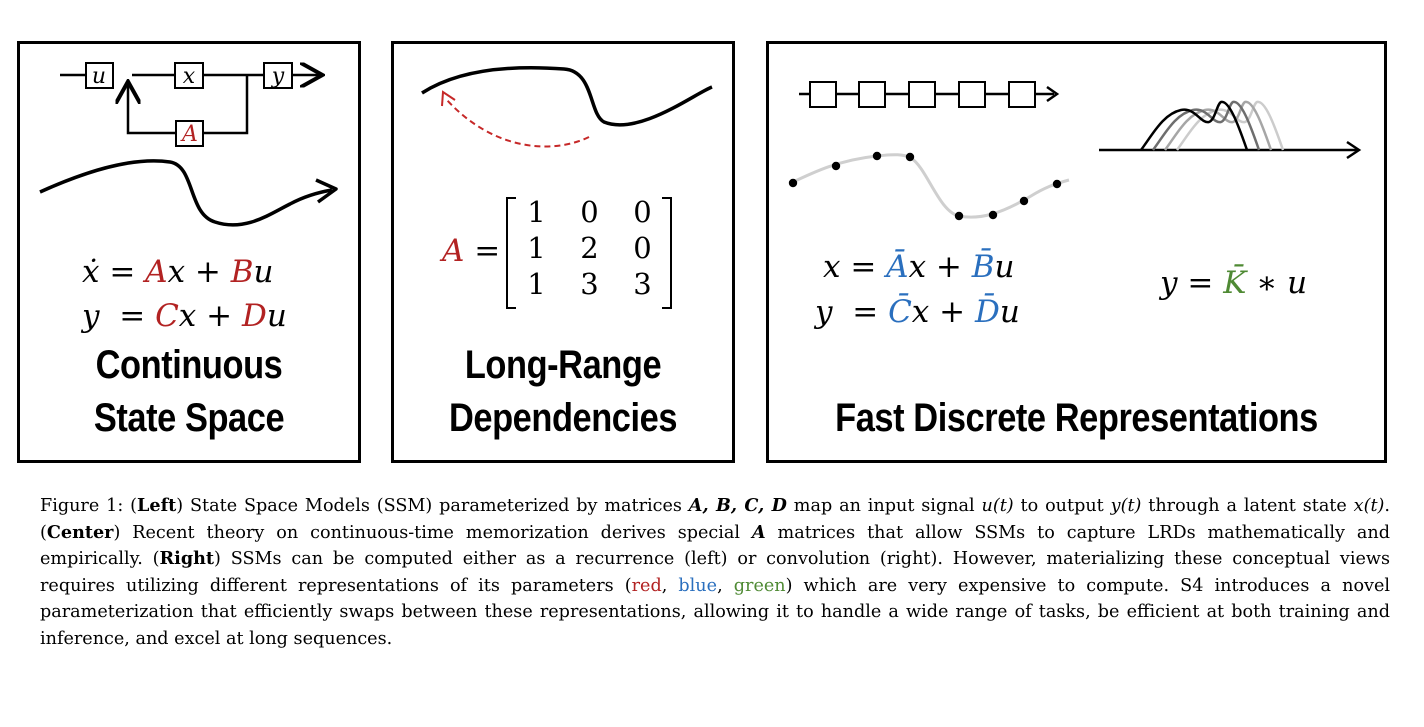  I want to click on u-label: u, so click(99, 76).